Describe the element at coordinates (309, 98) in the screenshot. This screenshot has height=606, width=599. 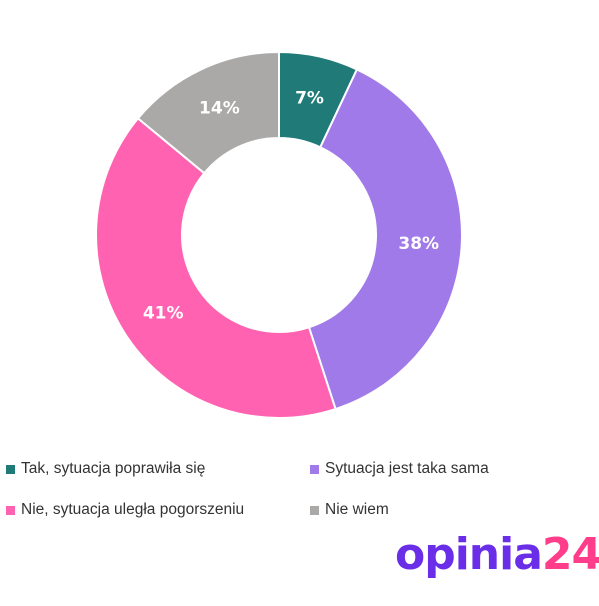
I see `data-label-tak: 7%` at that location.